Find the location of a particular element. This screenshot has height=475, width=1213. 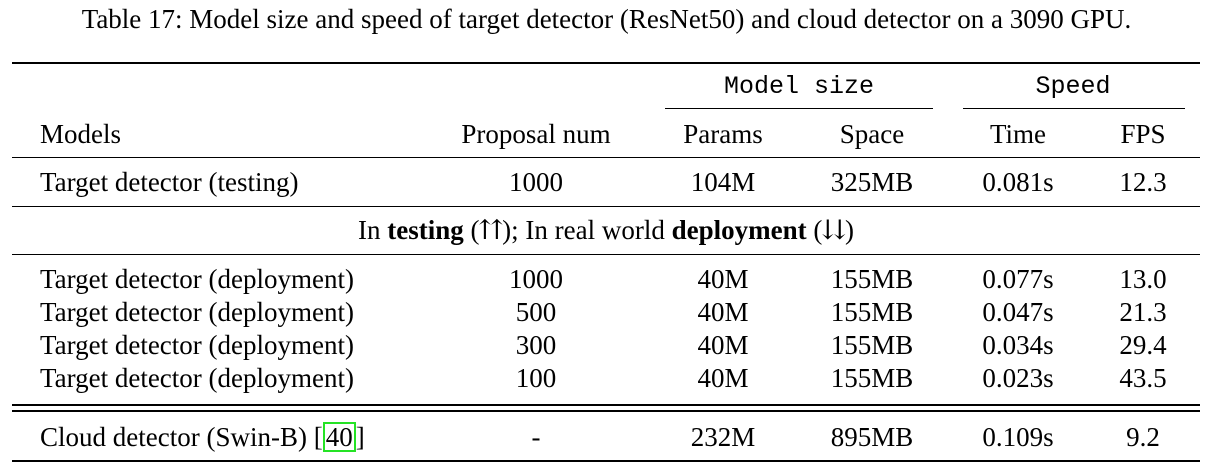

cell-fps: 13.0 is located at coordinates (1143, 279).